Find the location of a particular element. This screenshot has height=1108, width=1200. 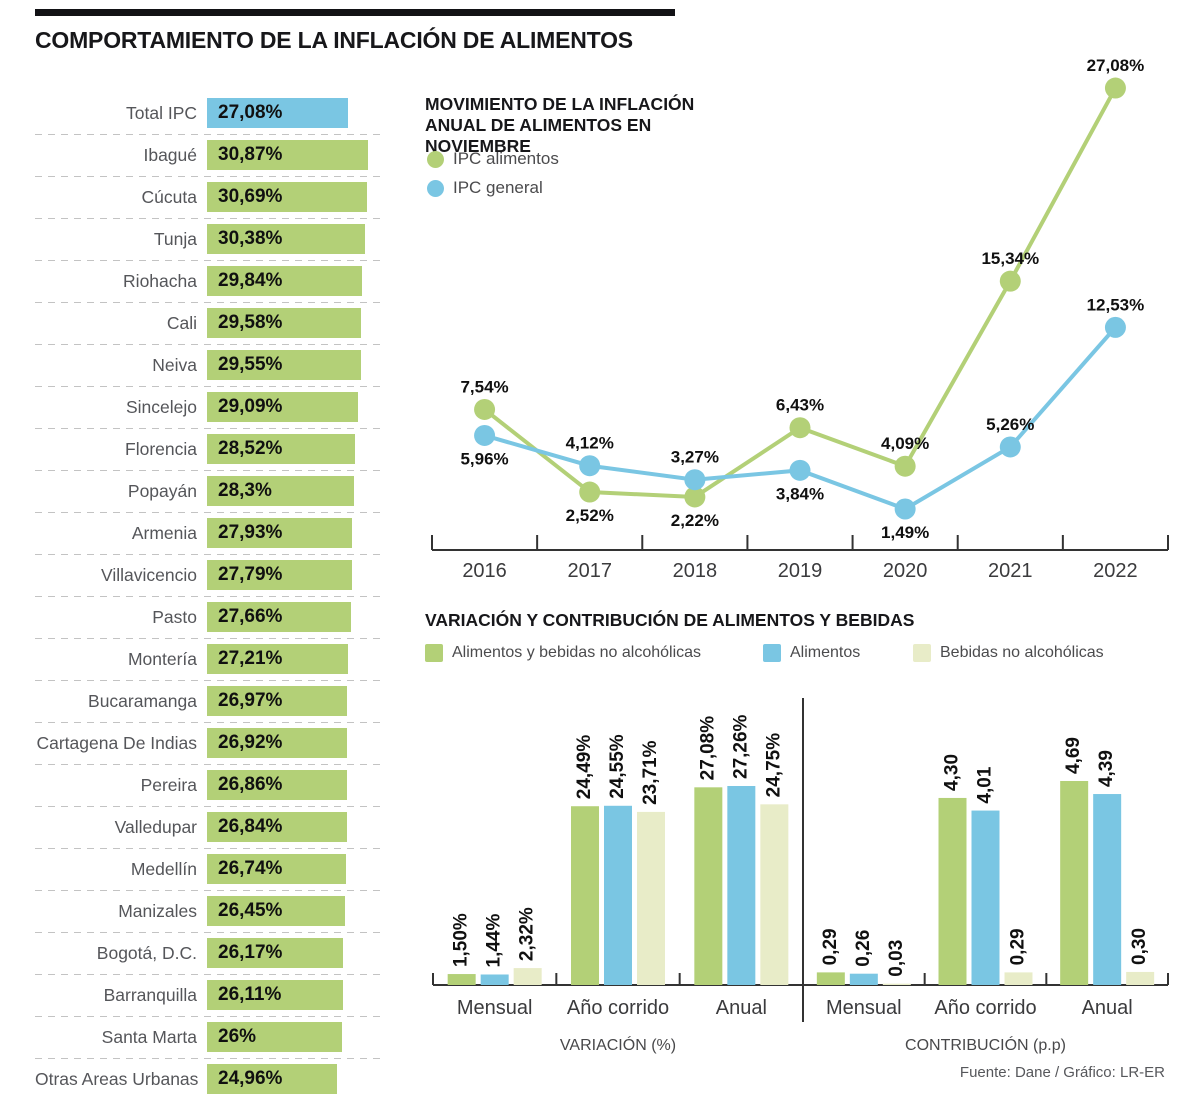

city-bar: 27,21% is located at coordinates (278, 659).